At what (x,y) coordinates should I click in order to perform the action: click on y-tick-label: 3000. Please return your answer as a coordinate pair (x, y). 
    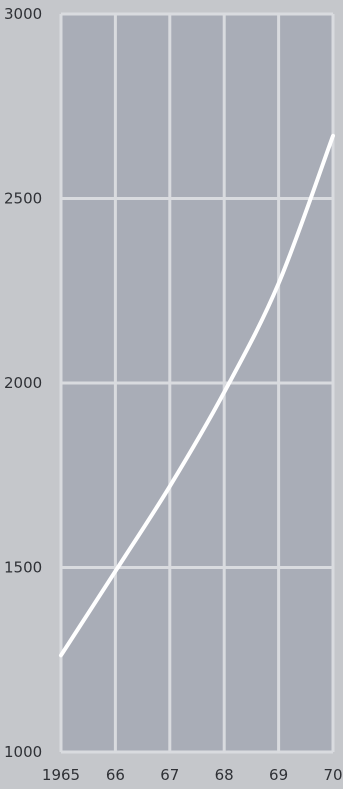
    Looking at the image, I should click on (23, 14).